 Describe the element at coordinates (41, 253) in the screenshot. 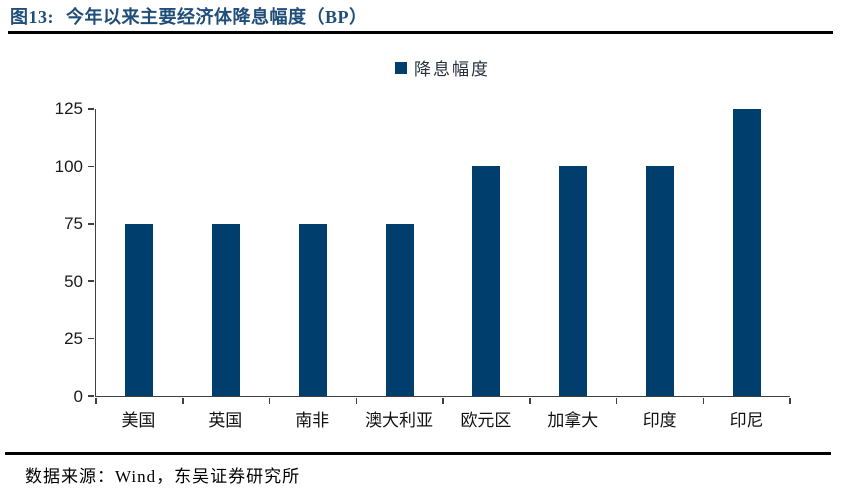

I see `y-axis-labels: 0 25 50 75 100 125` at that location.